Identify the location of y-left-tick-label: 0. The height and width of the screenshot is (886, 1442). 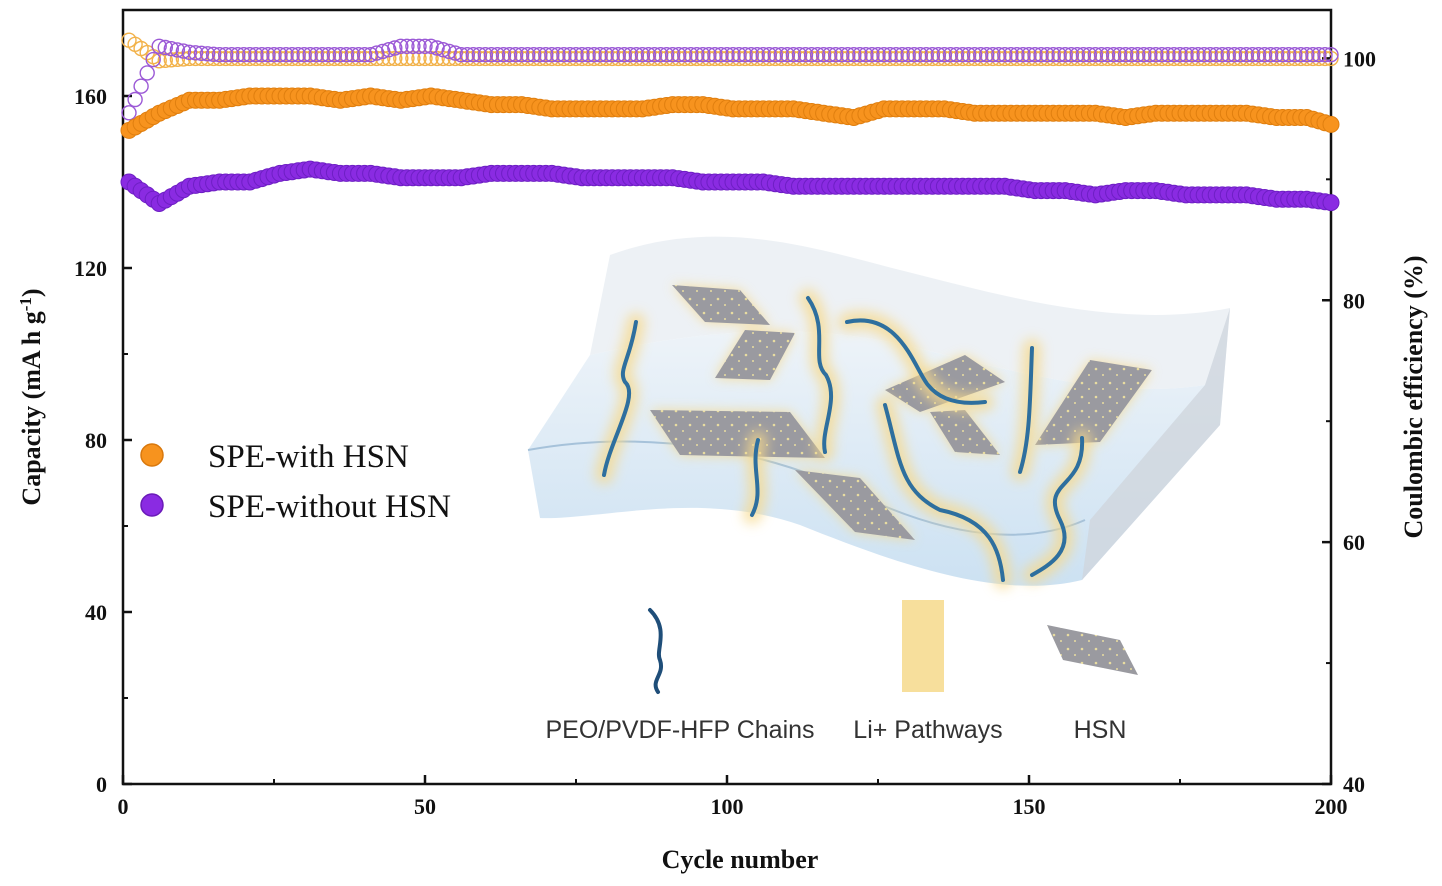
(101, 784).